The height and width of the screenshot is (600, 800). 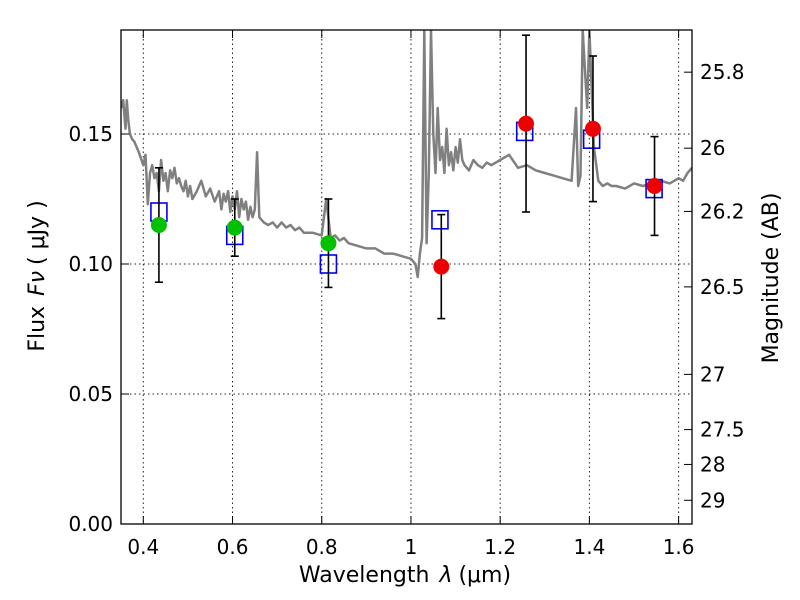 I want to click on mag-tick-label: 27.5, so click(x=722, y=430).